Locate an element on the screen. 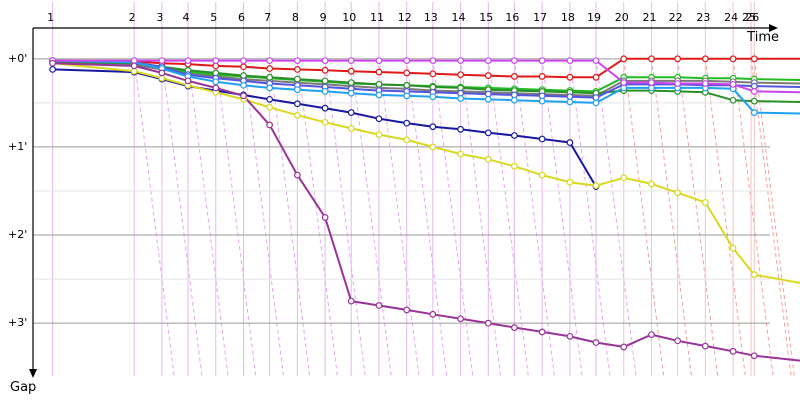 This screenshot has height=405, width=800. x-tick-label: 7 is located at coordinates (267, 17).